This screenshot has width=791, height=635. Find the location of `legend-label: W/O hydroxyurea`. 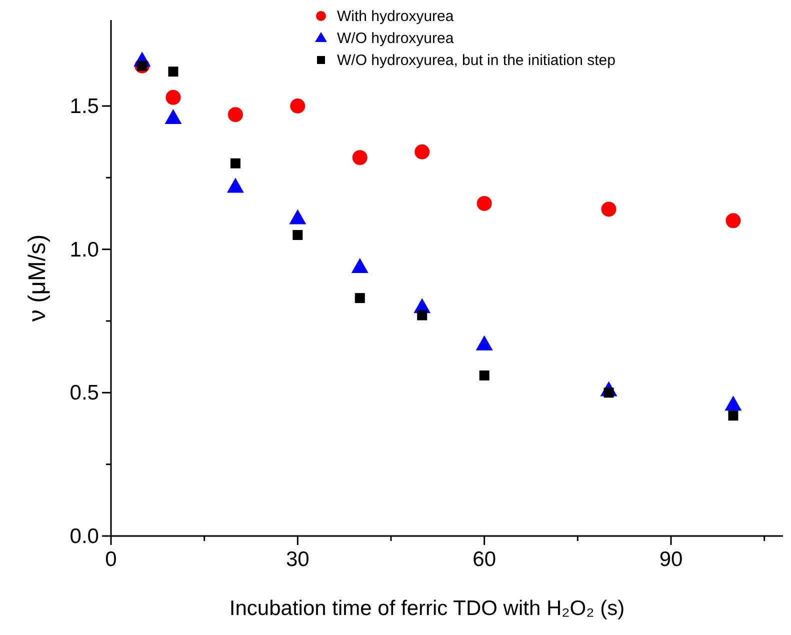

legend-label: W/O hydroxyurea is located at coordinates (395, 38).